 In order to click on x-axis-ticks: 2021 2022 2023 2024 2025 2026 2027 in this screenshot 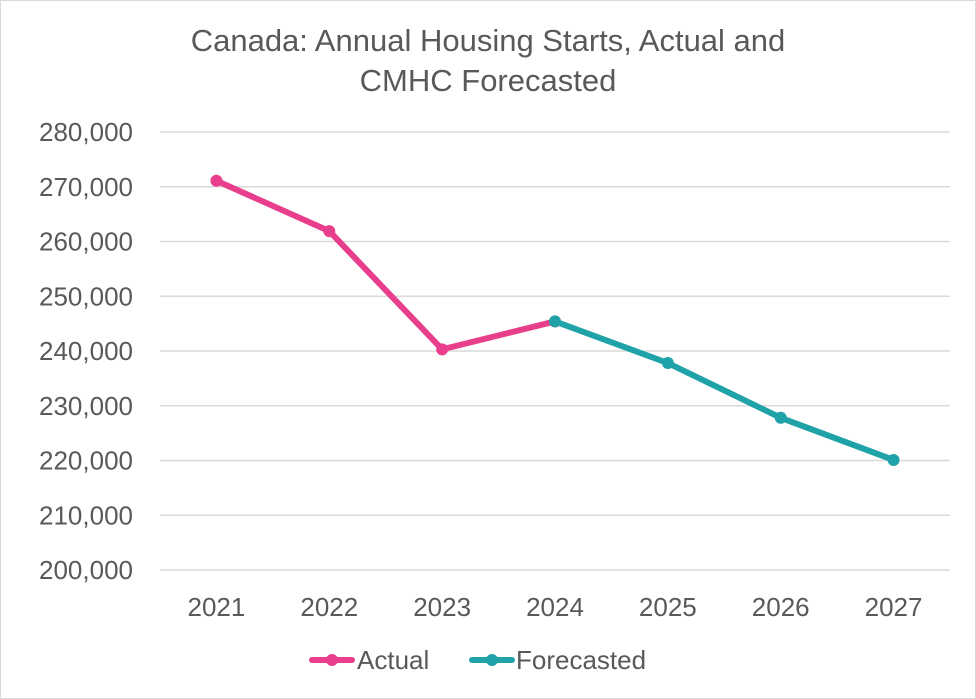, I will do `click(555, 607)`.